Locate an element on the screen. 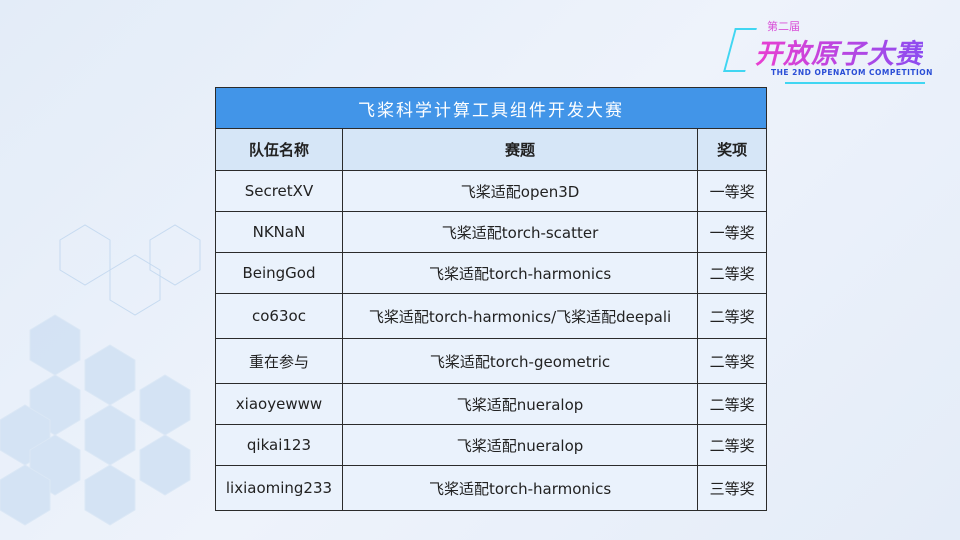 The image size is (960, 540). table-title: 飞桨科学计算工具组件开发大赛 is located at coordinates (491, 108).